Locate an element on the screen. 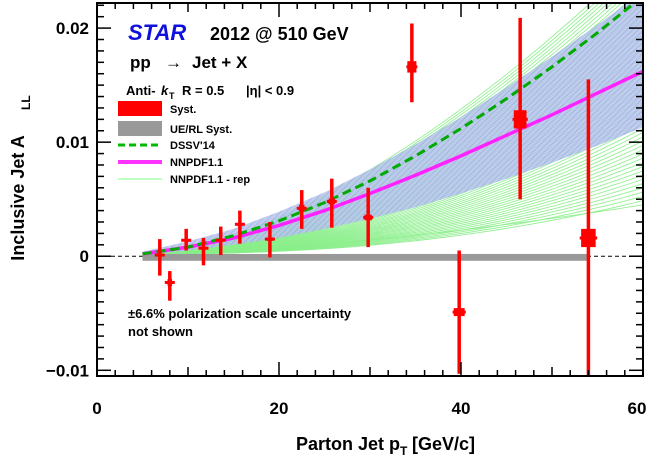 The width and height of the screenshot is (657, 465). experiment-label: STAR is located at coordinates (157, 32).